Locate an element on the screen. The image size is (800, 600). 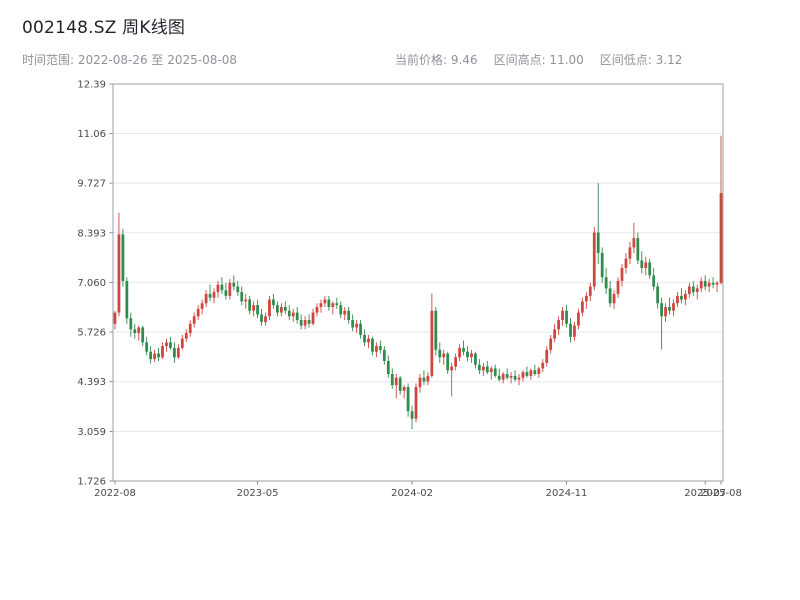
x-tick-label: 2022-08 is located at coordinates (115, 493).